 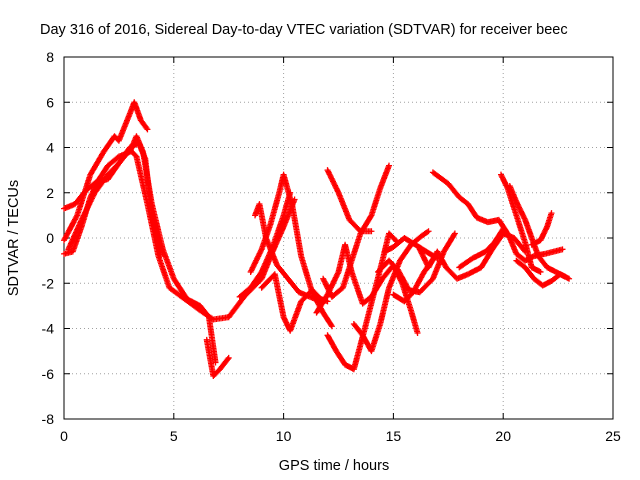 I want to click on x-tick-label: 10, so click(x=284, y=436).